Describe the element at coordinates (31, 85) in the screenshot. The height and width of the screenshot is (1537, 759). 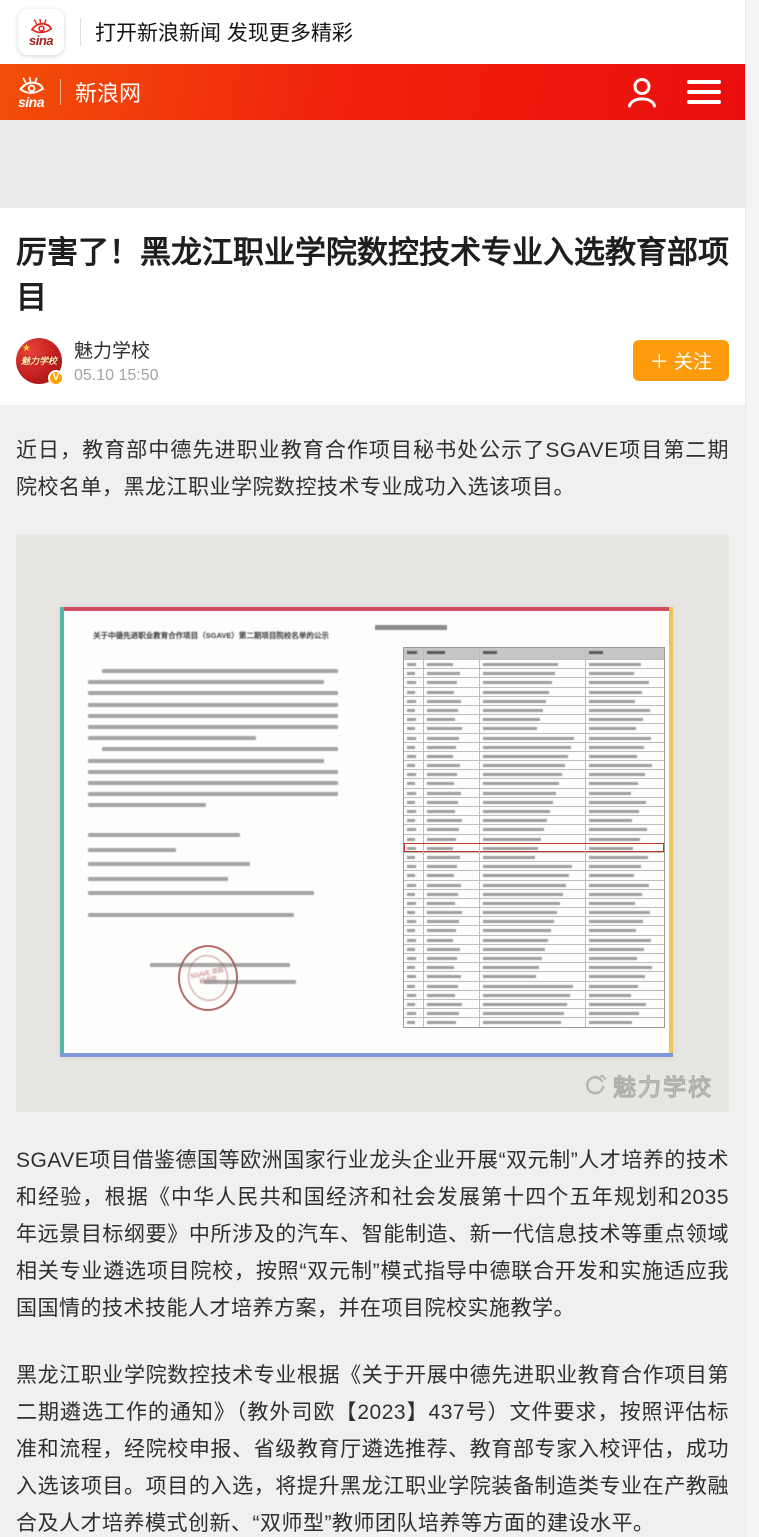
I see `sina-eye-icon-white` at that location.